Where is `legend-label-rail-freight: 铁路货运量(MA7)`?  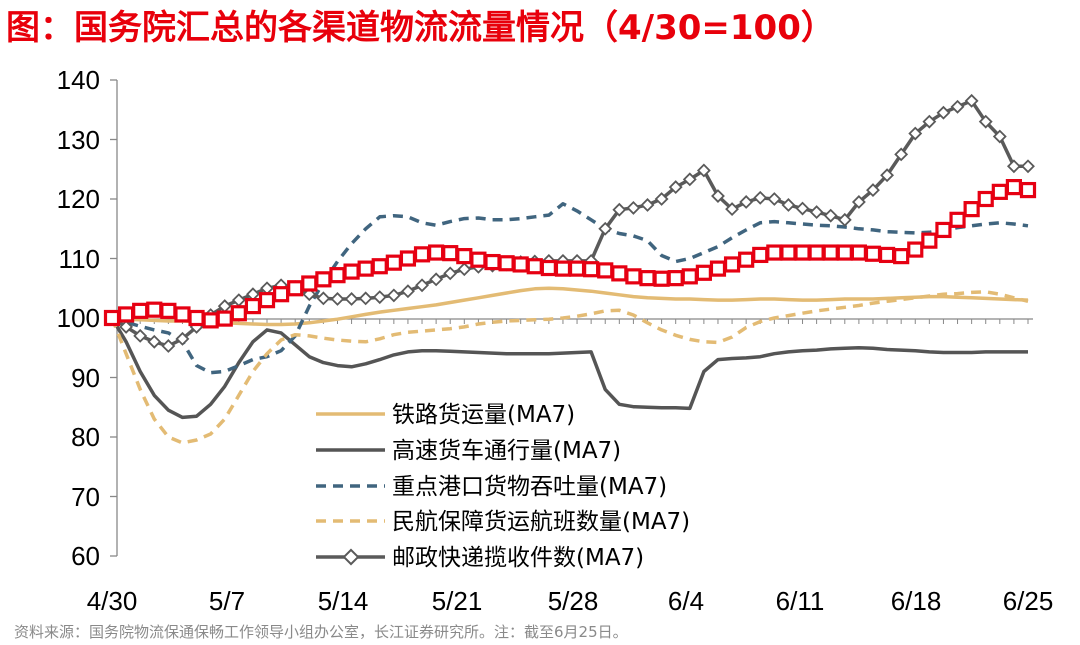 legend-label-rail-freight: 铁路货运量(MA7) is located at coordinates (483, 415).